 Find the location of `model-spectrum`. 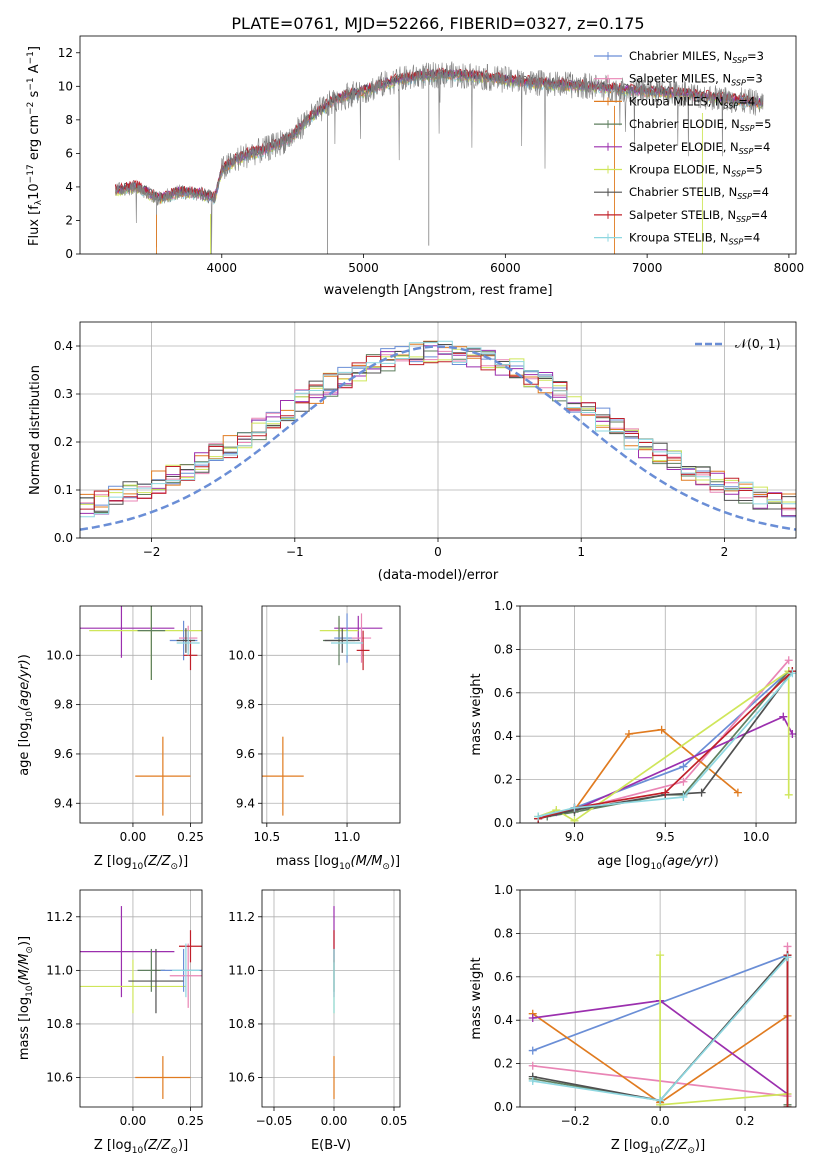

model-spectrum is located at coordinates (439, 133).